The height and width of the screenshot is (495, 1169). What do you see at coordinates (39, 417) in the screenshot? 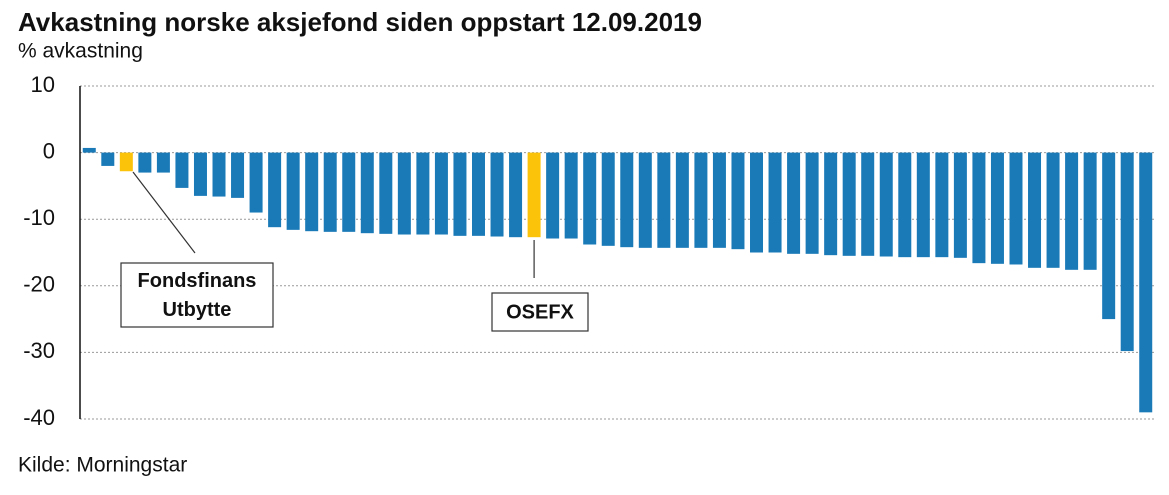
I see `y-tick-label: -40` at bounding box center [39, 417].